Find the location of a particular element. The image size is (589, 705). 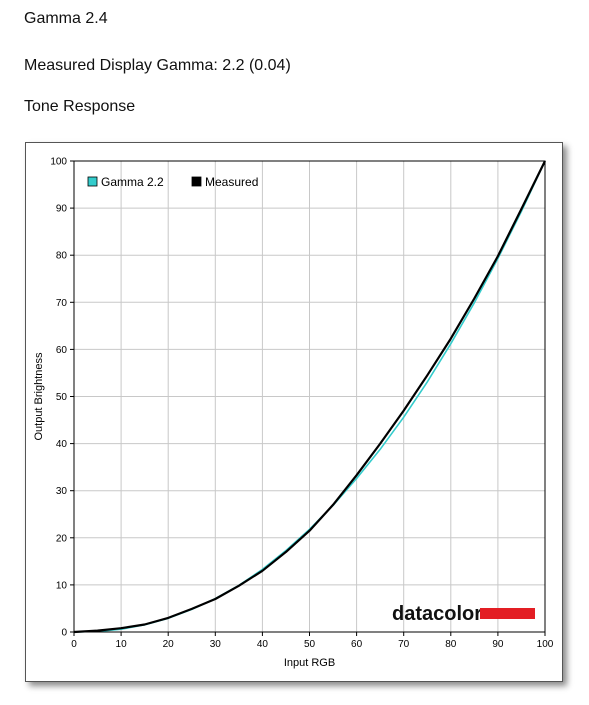

section-title: Tone Response is located at coordinates (80, 106).